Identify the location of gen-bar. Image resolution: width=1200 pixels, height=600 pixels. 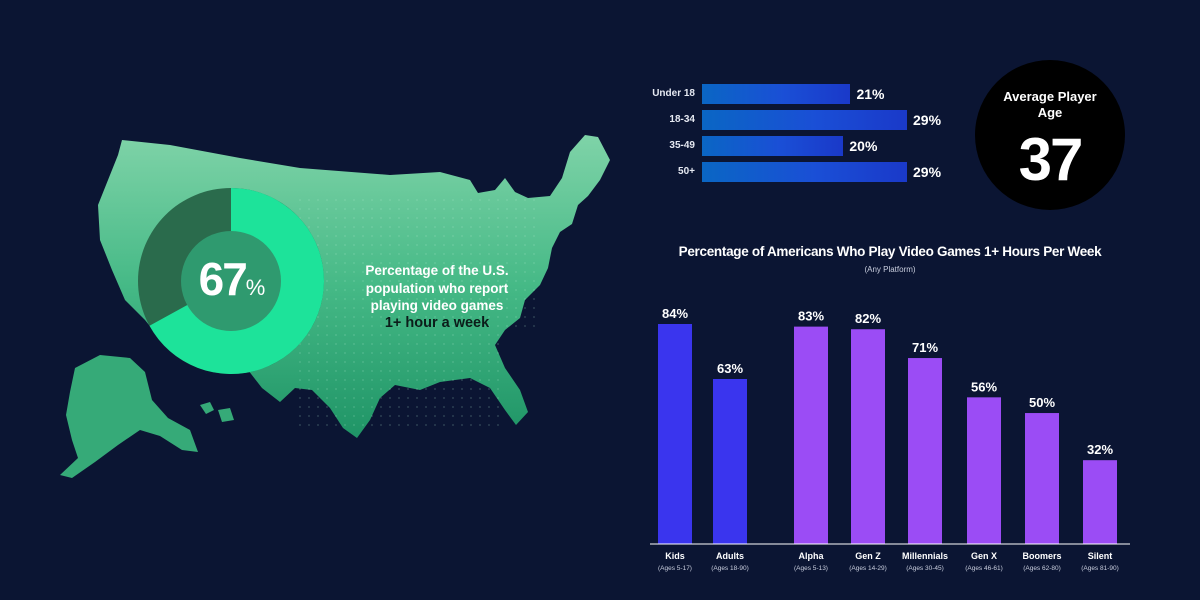
(730, 461).